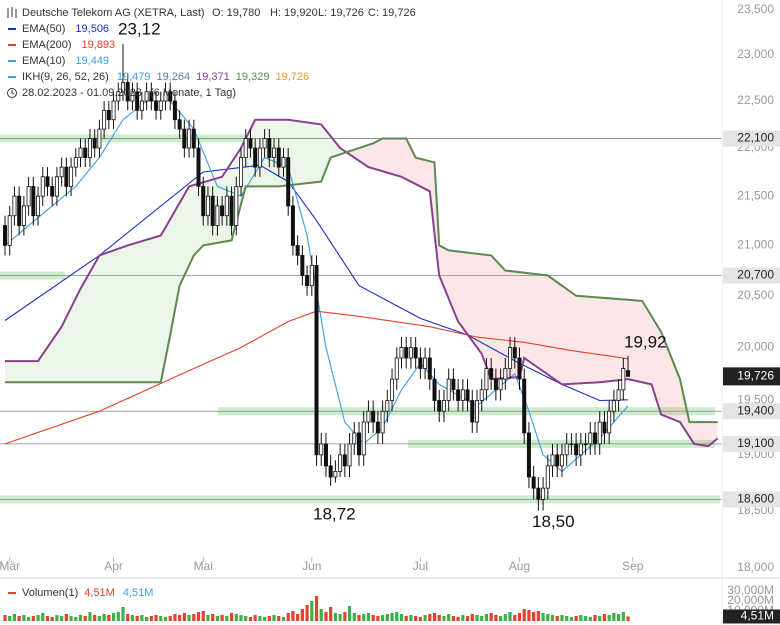  I want to click on x-tick-label: Mai, so click(203, 566).